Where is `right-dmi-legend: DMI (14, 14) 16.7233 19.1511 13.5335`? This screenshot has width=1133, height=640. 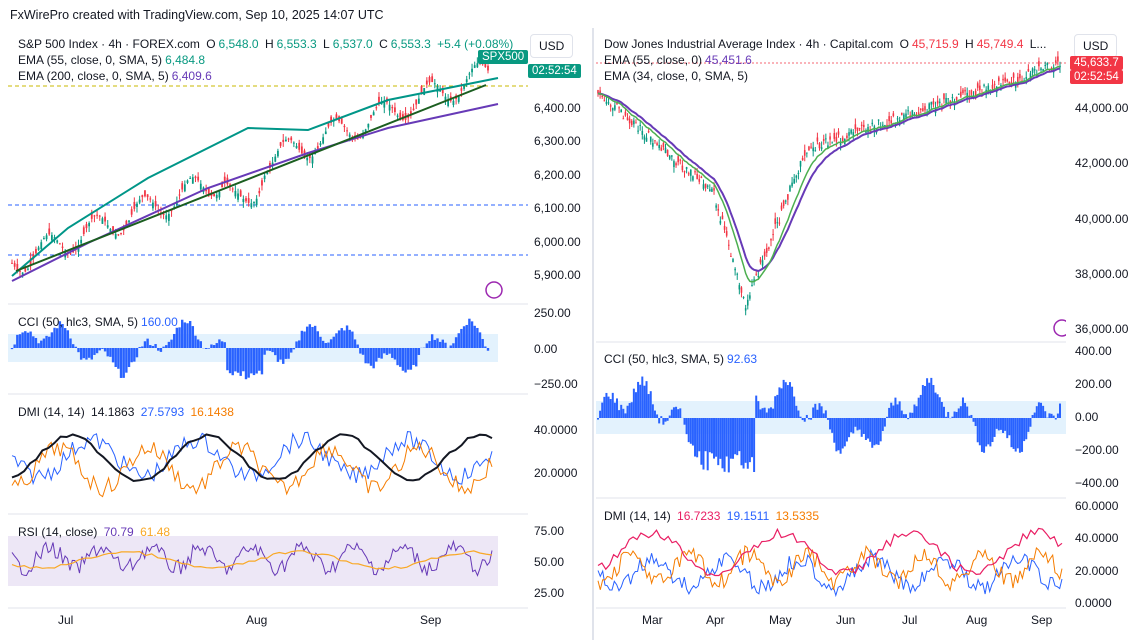
right-dmi-legend: DMI (14, 14) 16.7233 19.1511 13.5335 is located at coordinates (711, 516).